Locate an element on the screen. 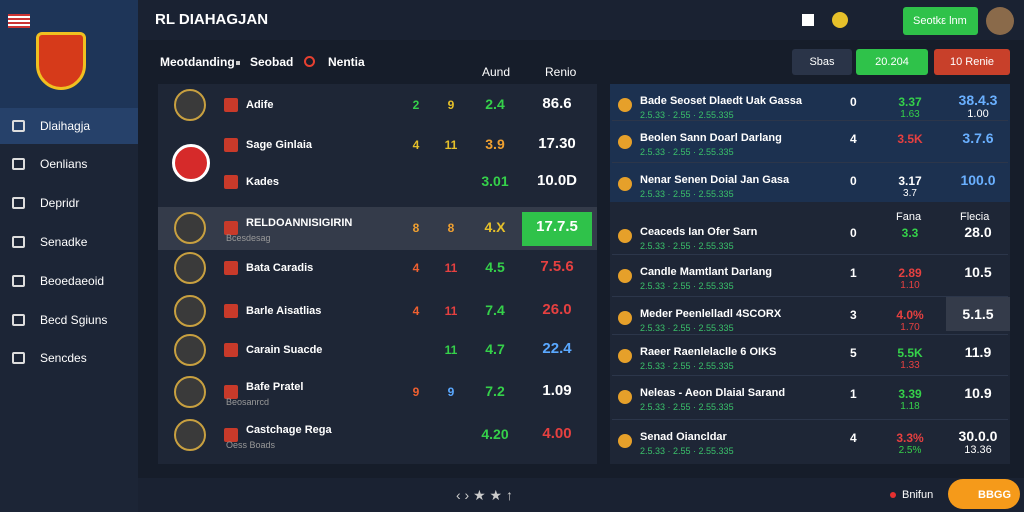 The height and width of the screenshot is (512, 1024). team-name: Carain Suacde is located at coordinates (284, 350).